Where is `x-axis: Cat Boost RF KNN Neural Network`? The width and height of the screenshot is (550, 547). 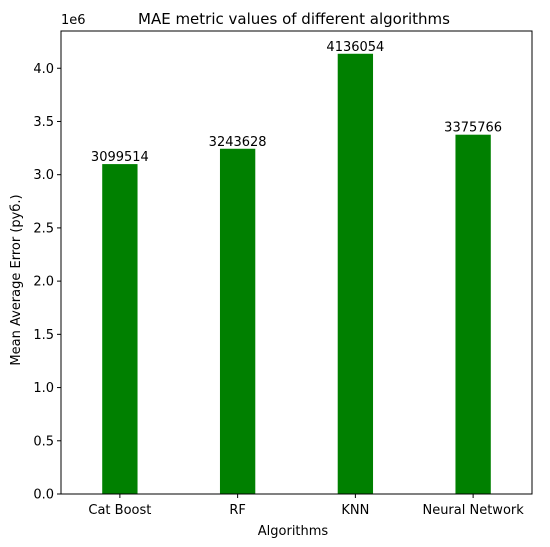 x-axis: Cat Boost RF KNN Neural Network is located at coordinates (306, 506).